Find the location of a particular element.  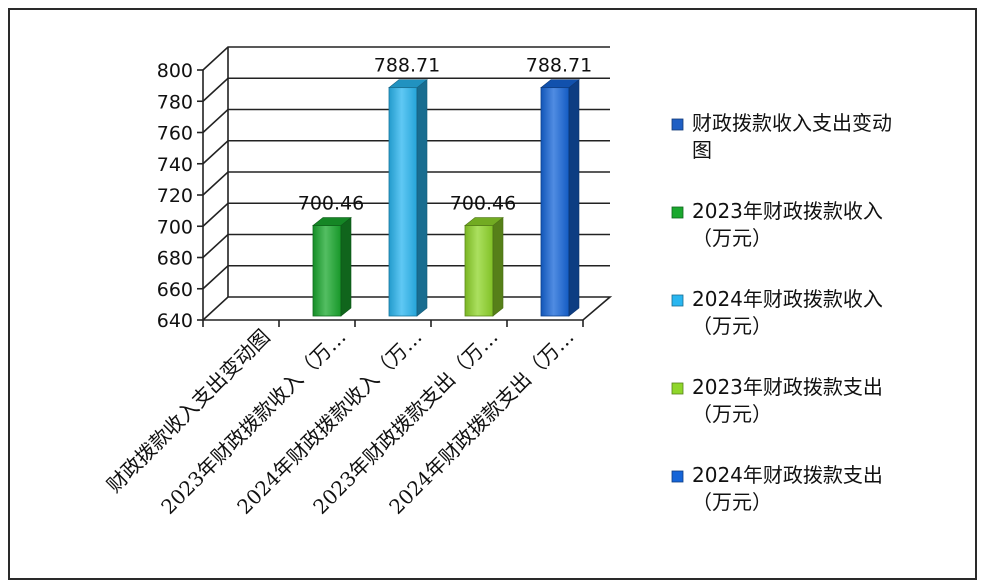

y-tick-label: 720 is located at coordinates (175, 196).